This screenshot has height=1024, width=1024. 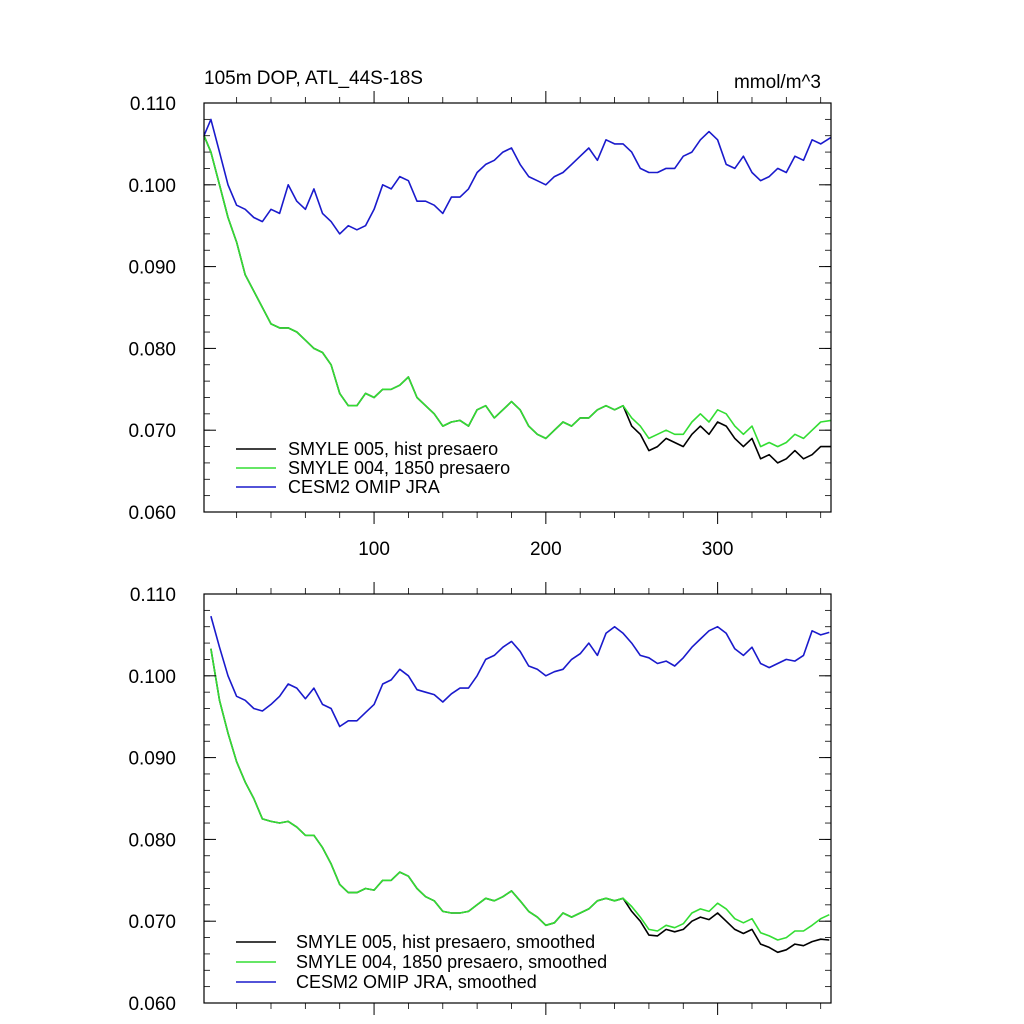 I want to click on legend-label: SMYLE 005, hist presaero, so click(x=393, y=449).